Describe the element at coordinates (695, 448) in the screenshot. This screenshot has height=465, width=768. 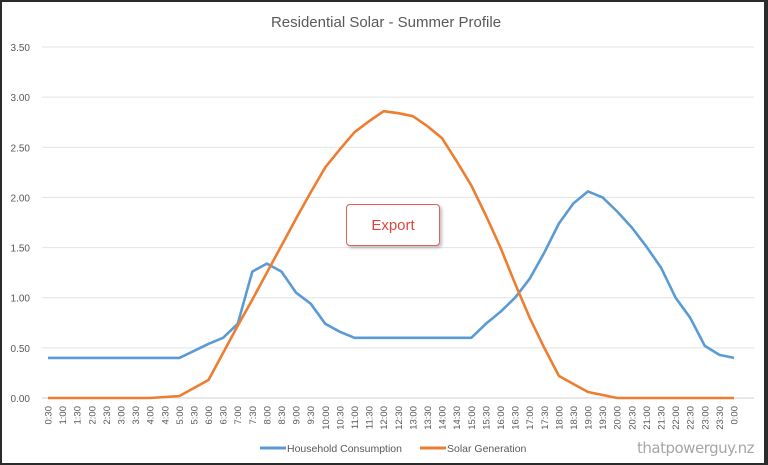
I see `watermark: thatpowerguy.nz` at that location.